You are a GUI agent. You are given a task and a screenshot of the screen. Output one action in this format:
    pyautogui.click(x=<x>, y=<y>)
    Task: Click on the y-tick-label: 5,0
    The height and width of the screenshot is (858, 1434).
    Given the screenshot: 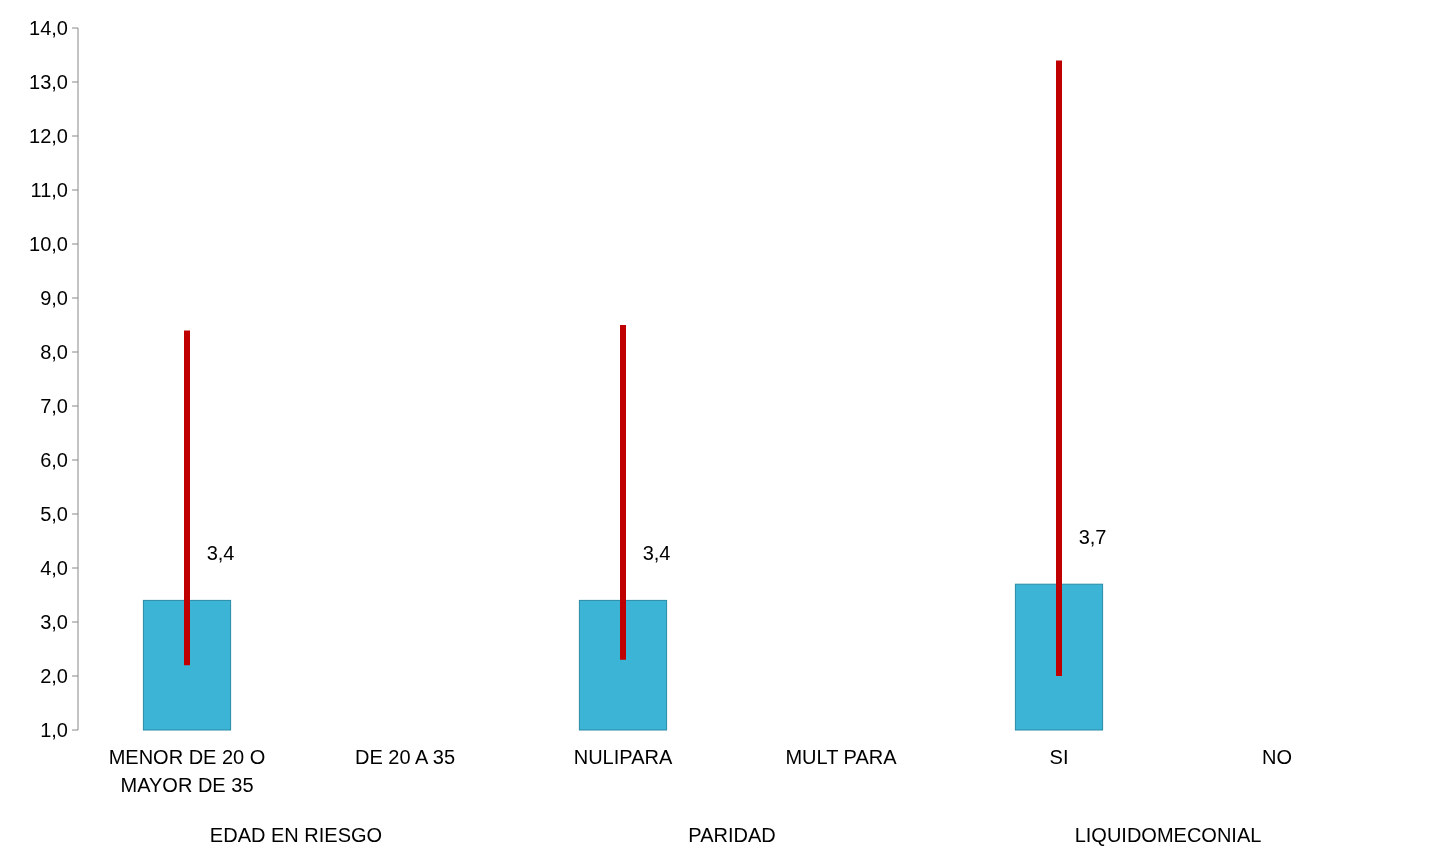 What is the action you would take?
    pyautogui.click(x=54, y=514)
    